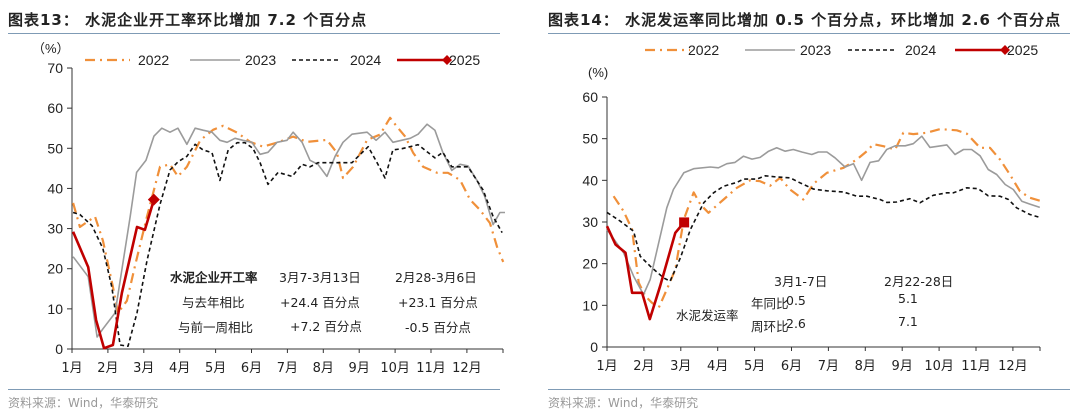 The height and width of the screenshot is (420, 1080). Describe the element at coordinates (436, 277) in the screenshot. I see `left-table-col2: 2月28-3月6日` at that location.